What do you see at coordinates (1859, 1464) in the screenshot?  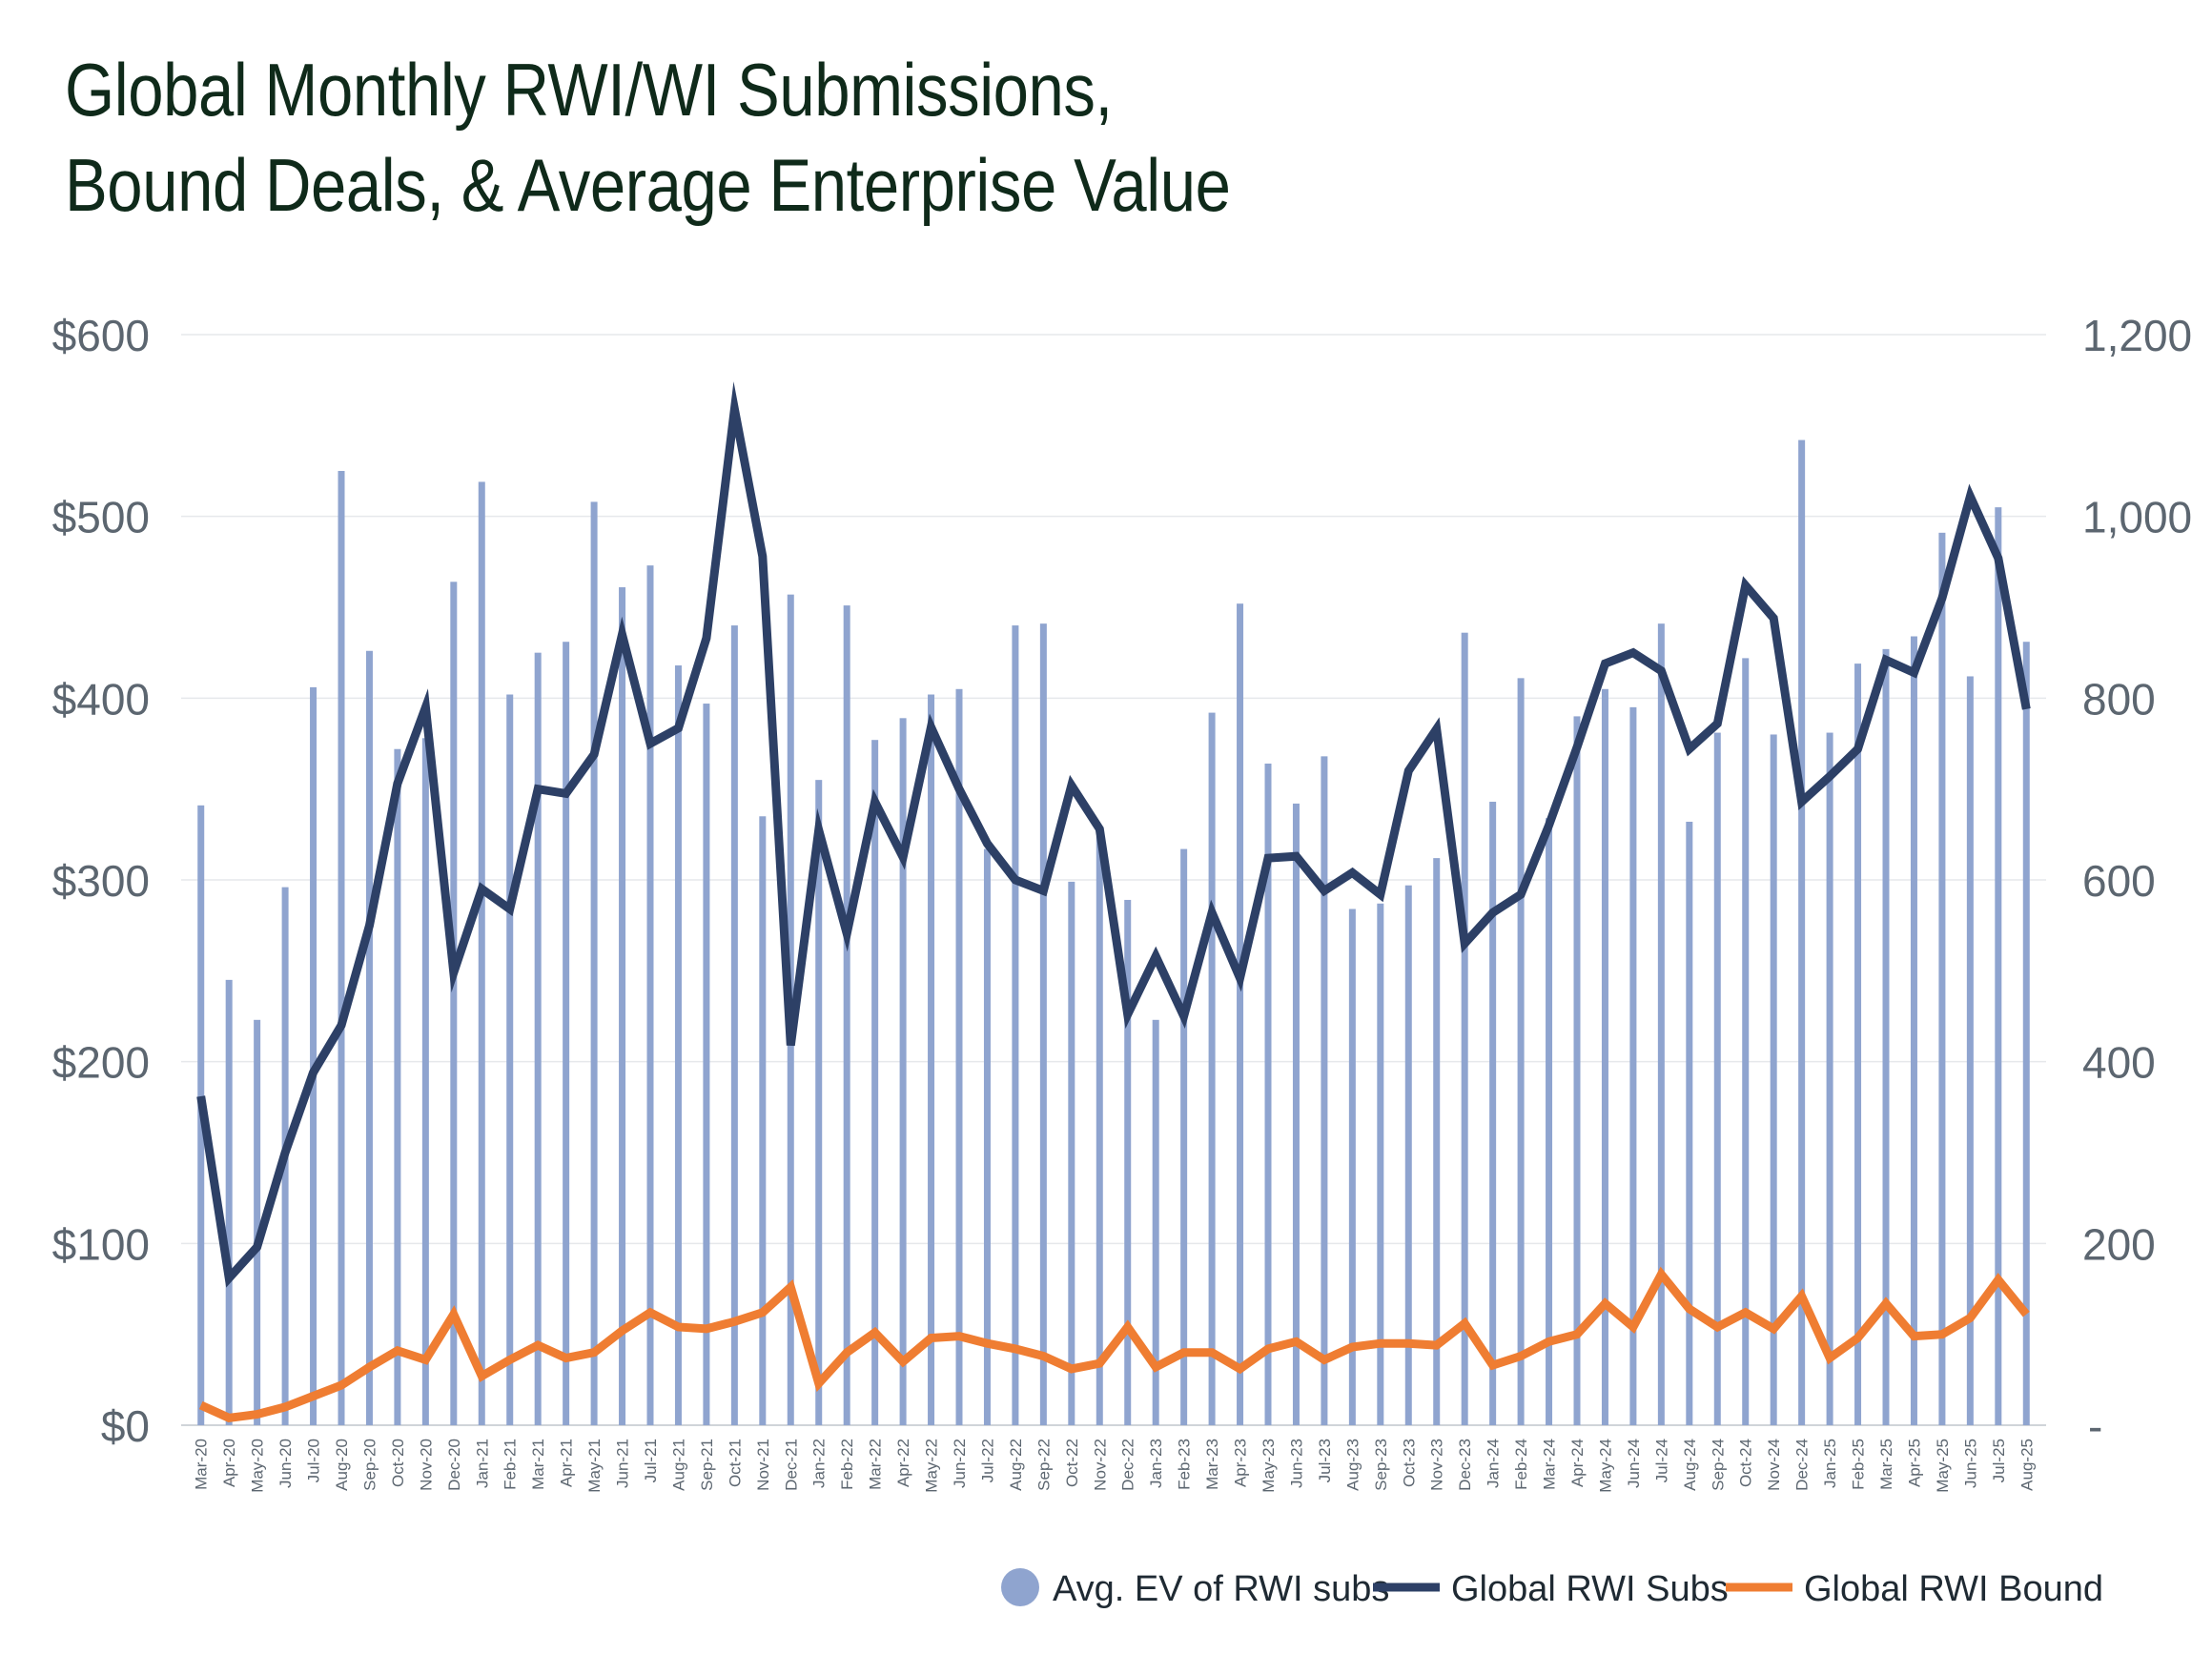 I see `x-tick-label-feb-25: Feb-25` at bounding box center [1859, 1464].